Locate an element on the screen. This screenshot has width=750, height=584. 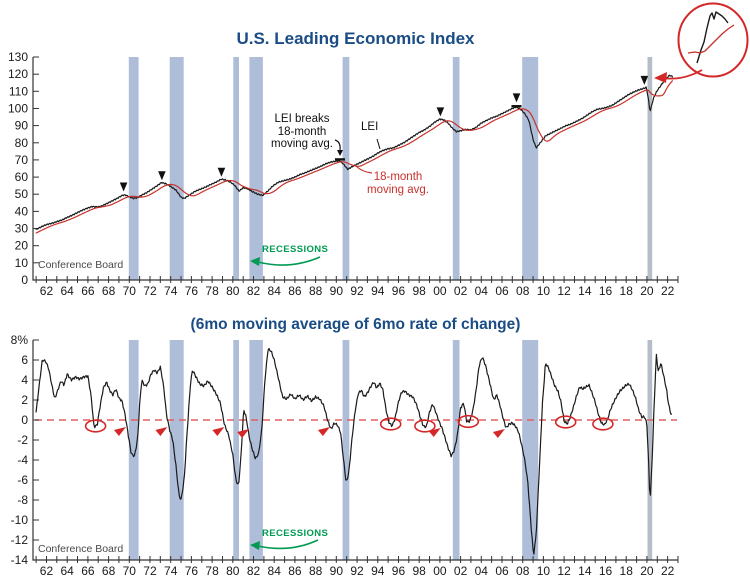
lei-breaks-annotation: LEI breaks 18-month moving avg. is located at coordinates (301, 132).